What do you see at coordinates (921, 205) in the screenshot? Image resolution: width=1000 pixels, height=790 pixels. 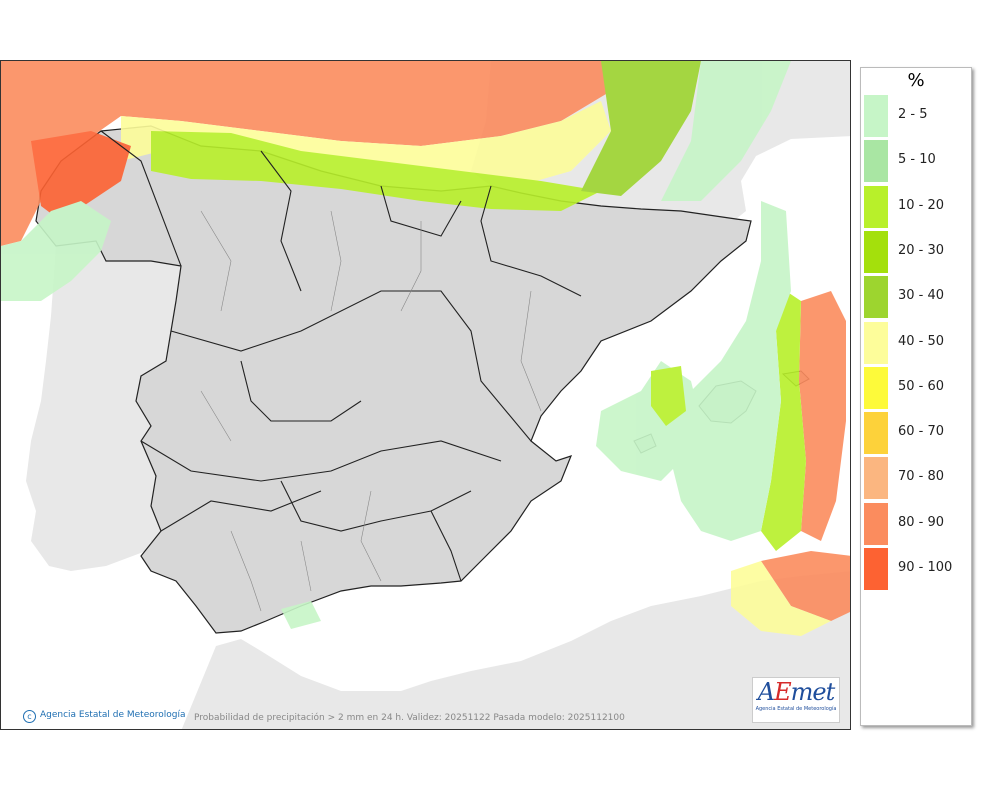 I see `legend-label: 10 - 20` at bounding box center [921, 205].